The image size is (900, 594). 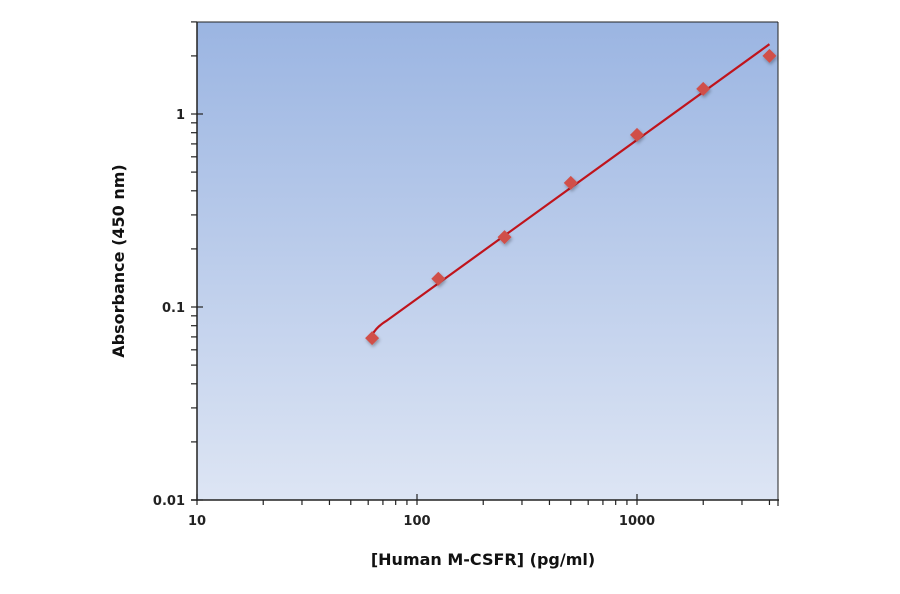 I want to click on x-tick-label: 10, so click(x=197, y=521).